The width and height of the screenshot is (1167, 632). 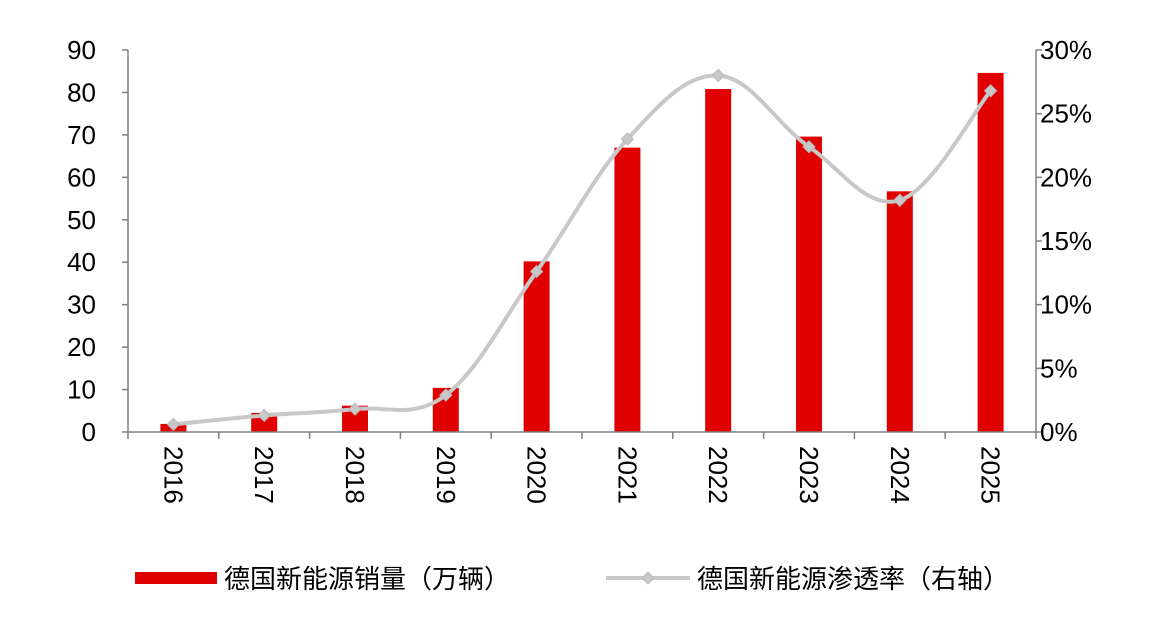 I want to click on penetration-point-2023, so click(x=809, y=147).